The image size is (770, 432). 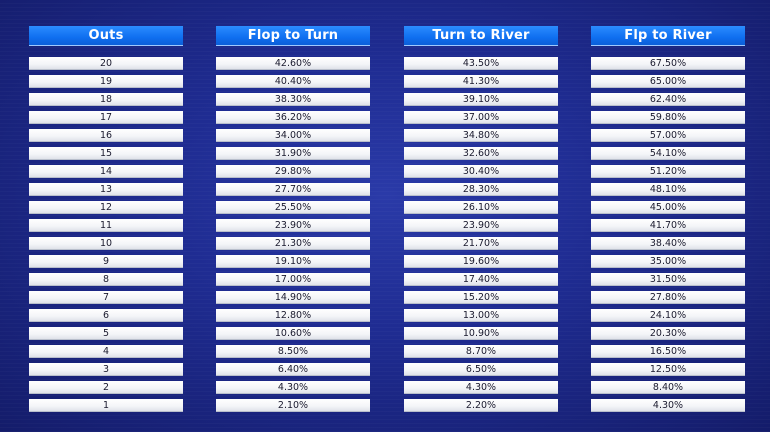 I want to click on table-cell: 21.30%, so click(x=293, y=243).